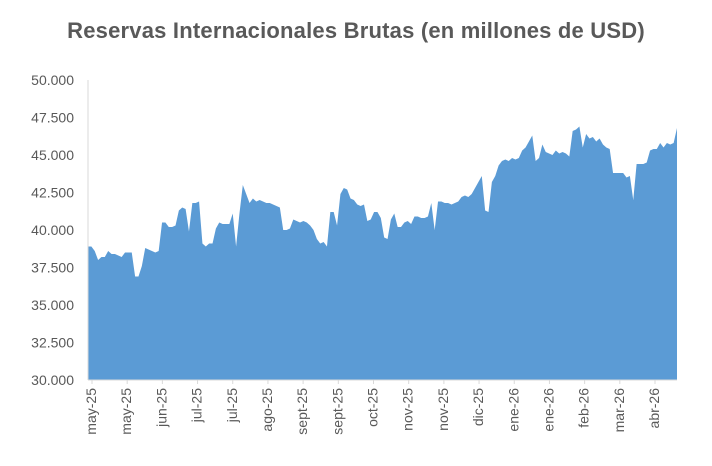 The width and height of the screenshot is (712, 466). Describe the element at coordinates (52, 118) in the screenshot. I see `y-tick-label: 47.500` at that location.